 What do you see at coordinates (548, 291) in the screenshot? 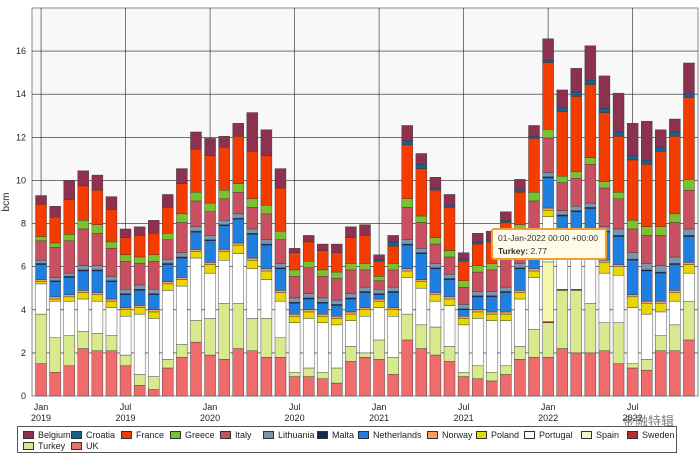
I see `bar-segment-spain` at bounding box center [548, 291].